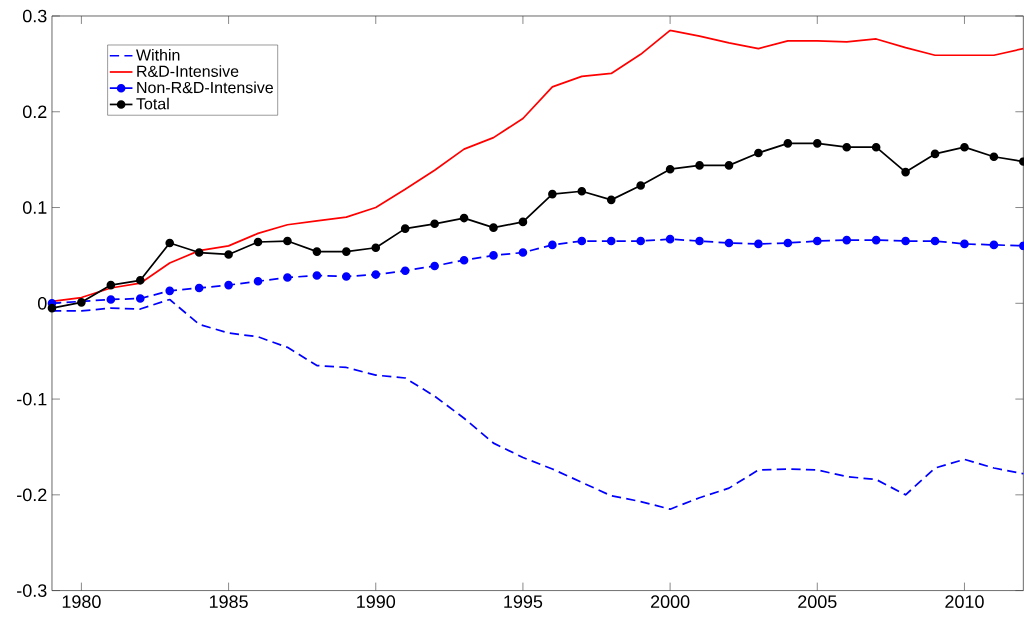 This screenshot has height=617, width=1024. Describe the element at coordinates (964, 602) in the screenshot. I see `x-tick-label: 2010` at that location.